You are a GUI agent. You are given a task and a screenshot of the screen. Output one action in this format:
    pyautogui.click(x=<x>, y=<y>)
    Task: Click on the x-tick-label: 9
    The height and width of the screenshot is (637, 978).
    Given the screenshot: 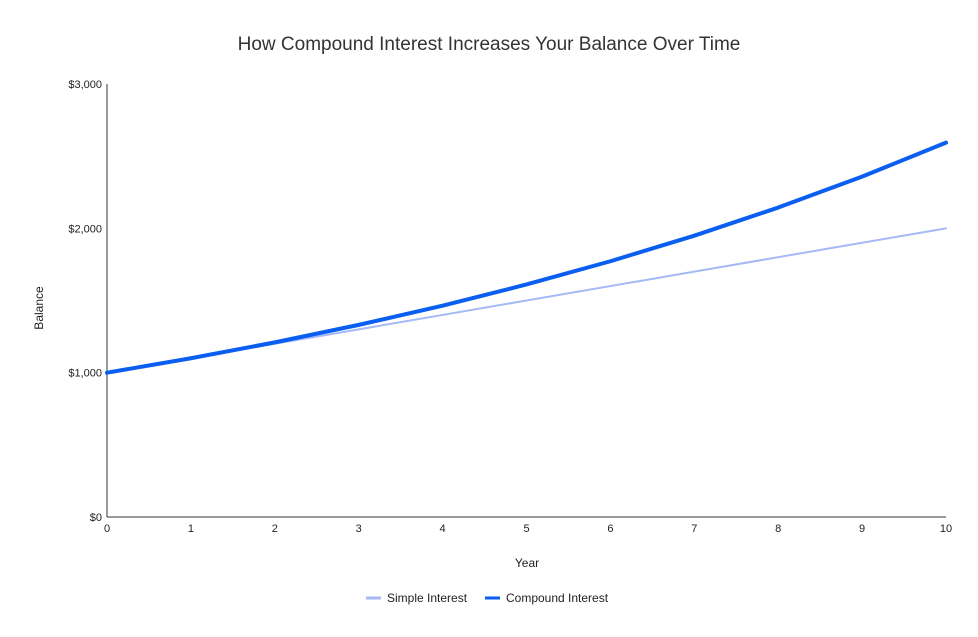 What is the action you would take?
    pyautogui.click(x=862, y=529)
    